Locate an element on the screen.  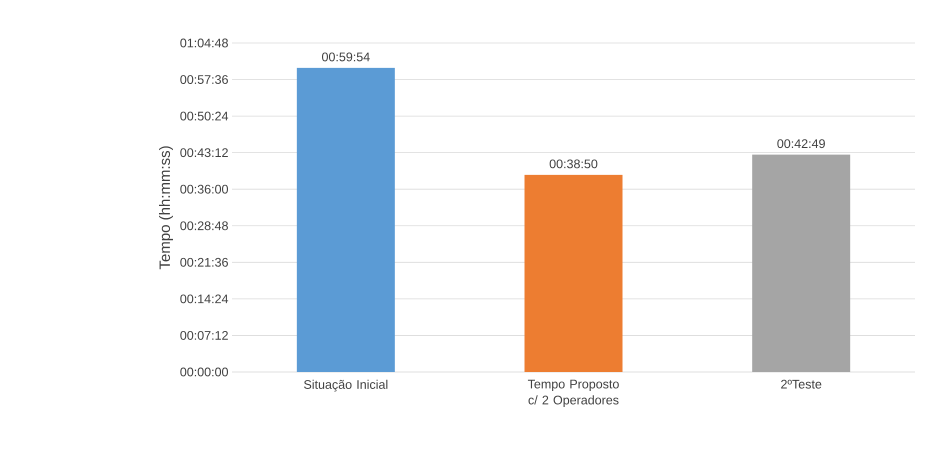
y-tick-label: 00:00:00 is located at coordinates (204, 372).